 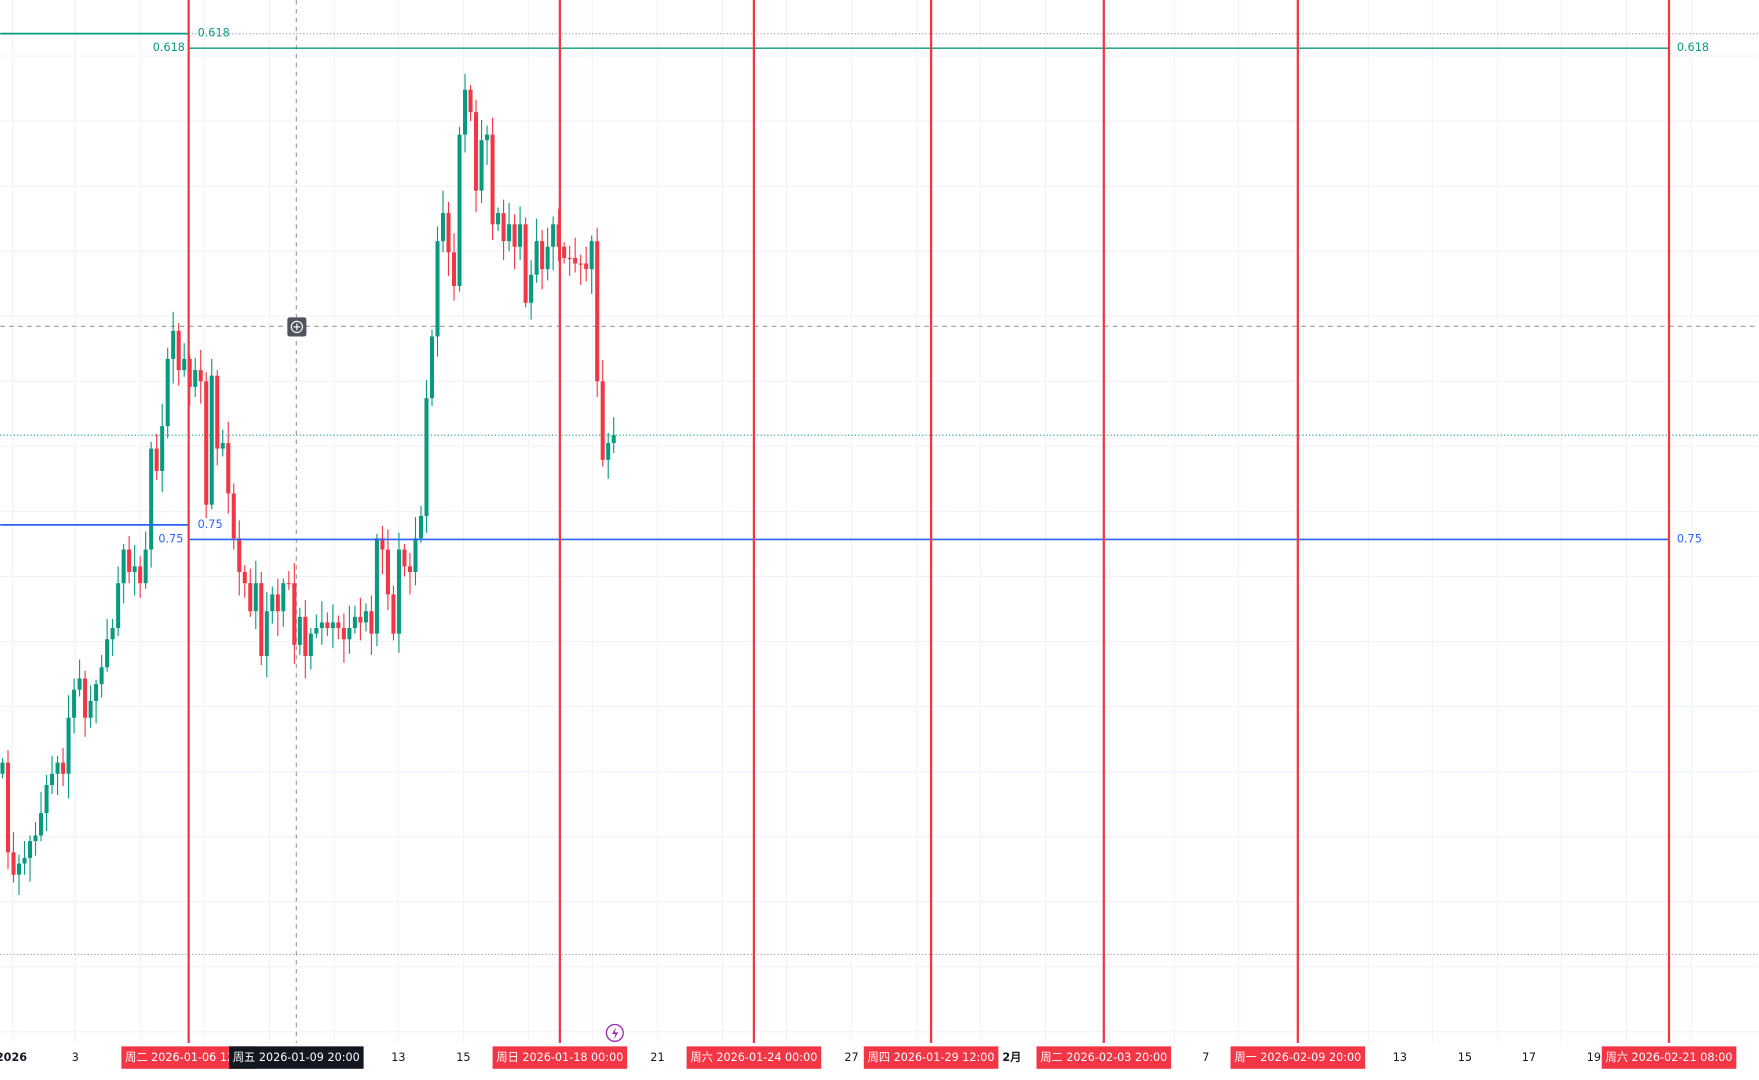 What do you see at coordinates (1465, 1057) in the screenshot?
I see `time-axis-label: 15` at bounding box center [1465, 1057].